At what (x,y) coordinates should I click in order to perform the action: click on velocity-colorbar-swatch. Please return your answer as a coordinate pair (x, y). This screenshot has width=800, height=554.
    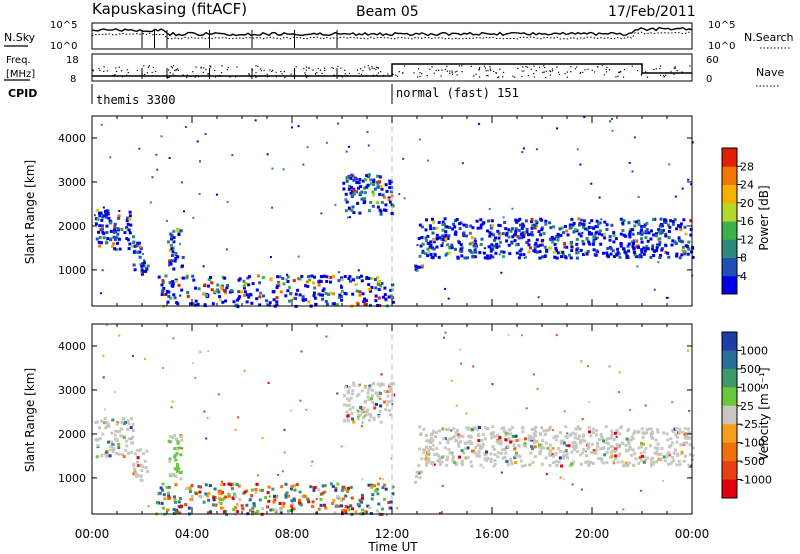
    Looking at the image, I should click on (729, 360).